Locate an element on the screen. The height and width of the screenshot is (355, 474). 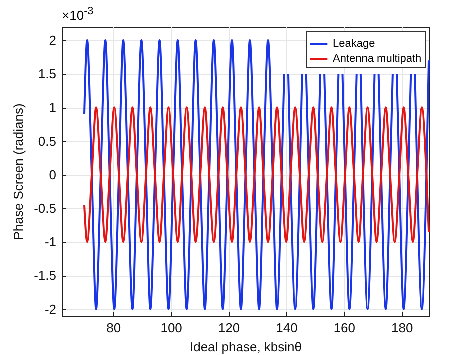
y-tick-label: -1.5 is located at coordinates (45, 276).